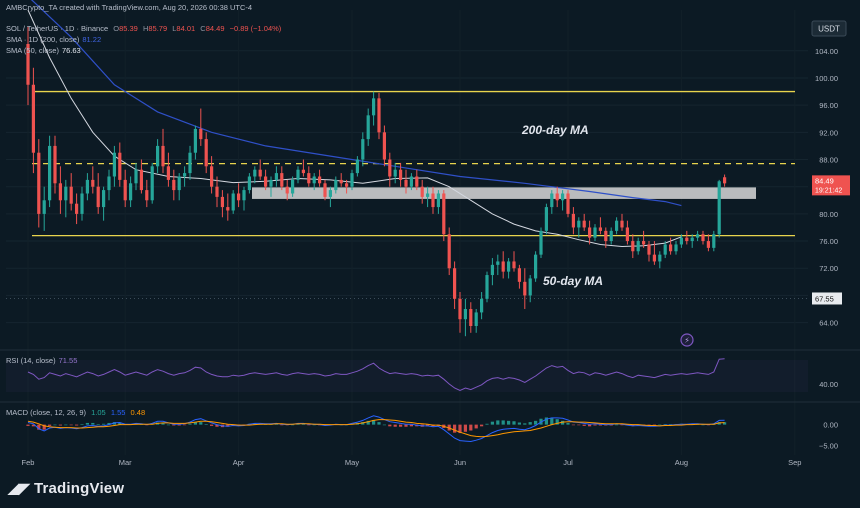  I want to click on price-tick-6: 80.00, so click(828, 214).